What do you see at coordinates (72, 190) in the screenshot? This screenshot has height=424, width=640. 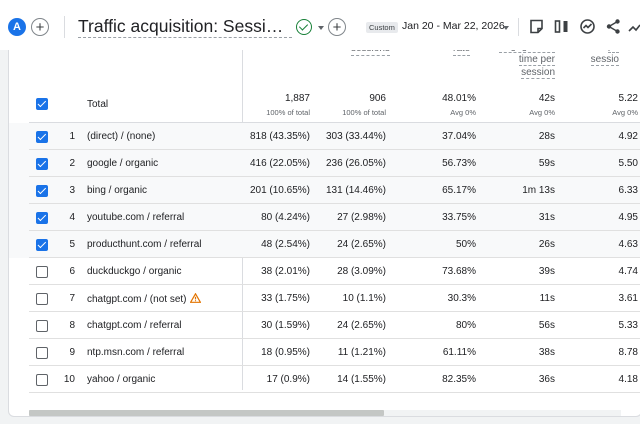 I see `row-index: 3` at bounding box center [72, 190].